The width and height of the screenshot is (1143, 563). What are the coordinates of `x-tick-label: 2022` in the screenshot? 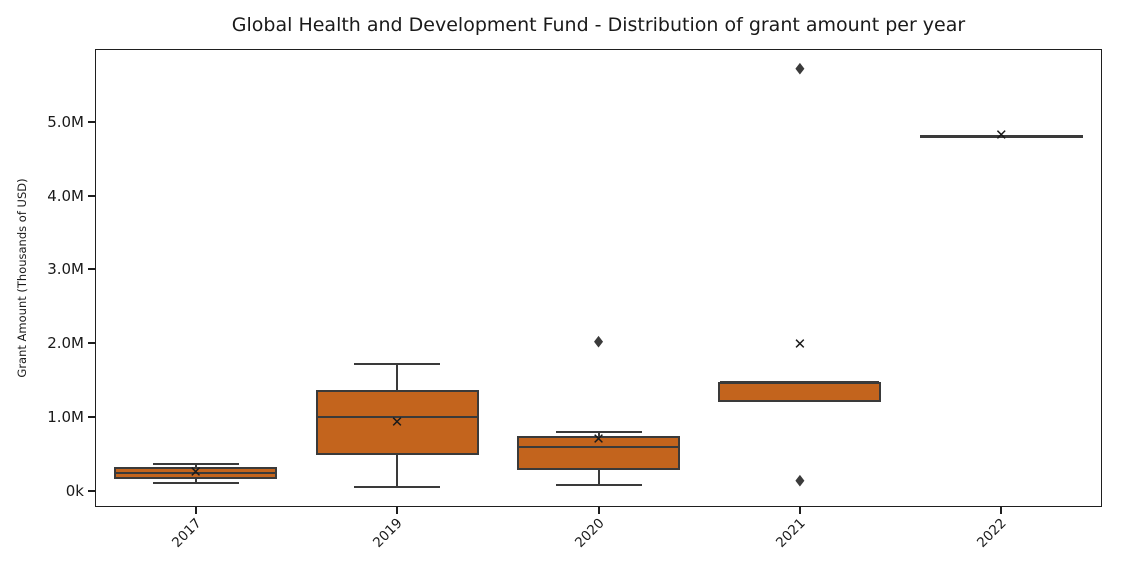 It's located at (992, 533).